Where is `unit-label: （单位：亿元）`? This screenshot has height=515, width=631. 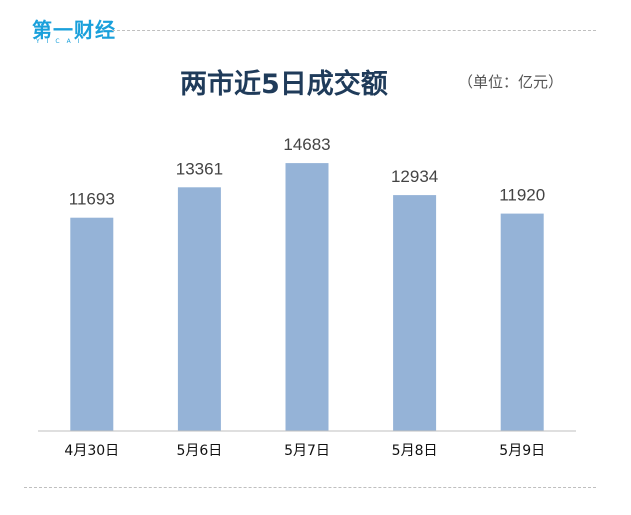 unit-label: （单位：亿元） is located at coordinates (511, 82).